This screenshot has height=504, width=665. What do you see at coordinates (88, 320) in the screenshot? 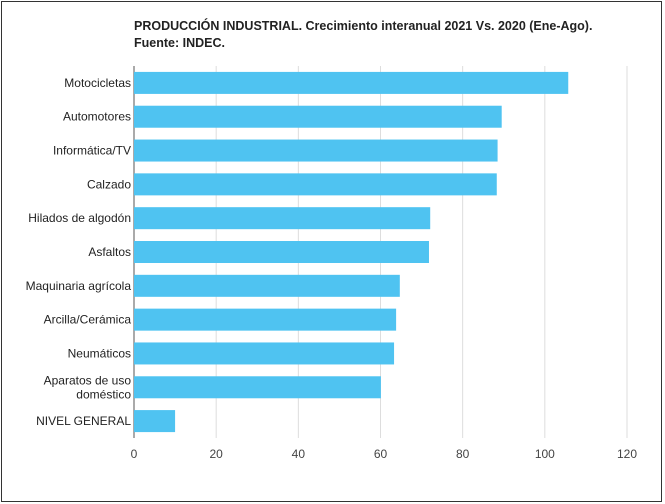
I see `category-label: Arcilla/Cerámica` at bounding box center [88, 320].